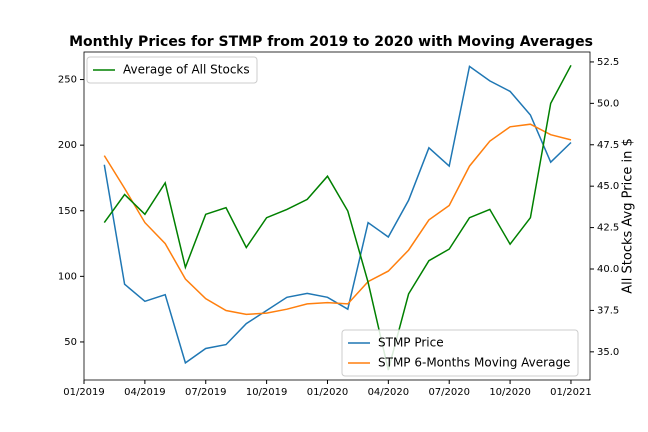 The height and width of the screenshot is (432, 648). Describe the element at coordinates (328, 392) in the screenshot. I see `x-tick-label: 01/2020` at that location.